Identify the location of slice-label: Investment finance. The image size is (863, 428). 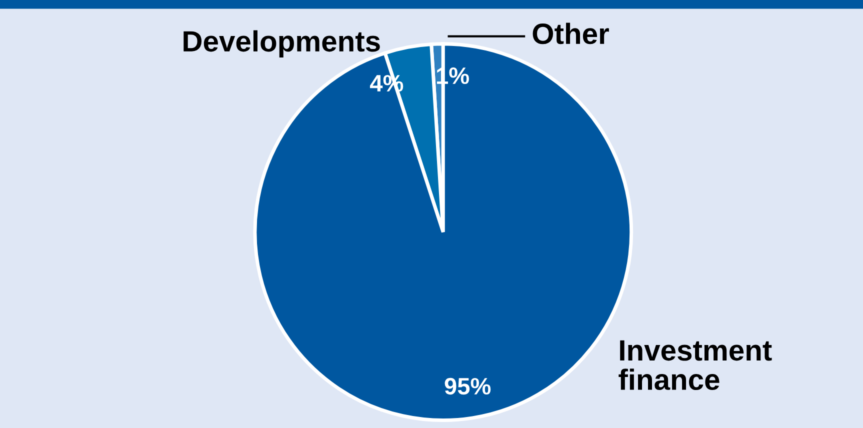
(695, 365).